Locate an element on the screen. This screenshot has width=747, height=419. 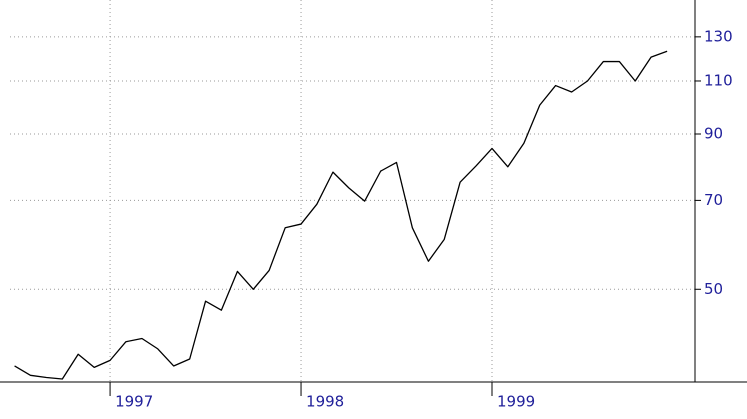
y-tick-label: 50 is located at coordinates (713, 289).